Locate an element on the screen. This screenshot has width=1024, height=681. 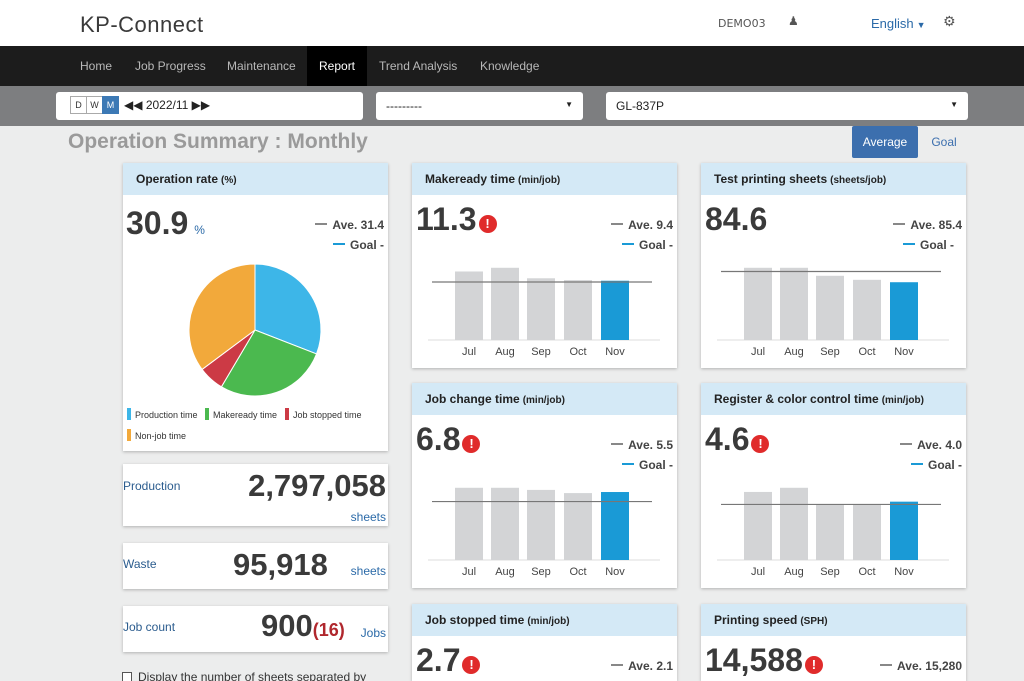
job-count-paren: (16) is located at coordinates (328, 630).